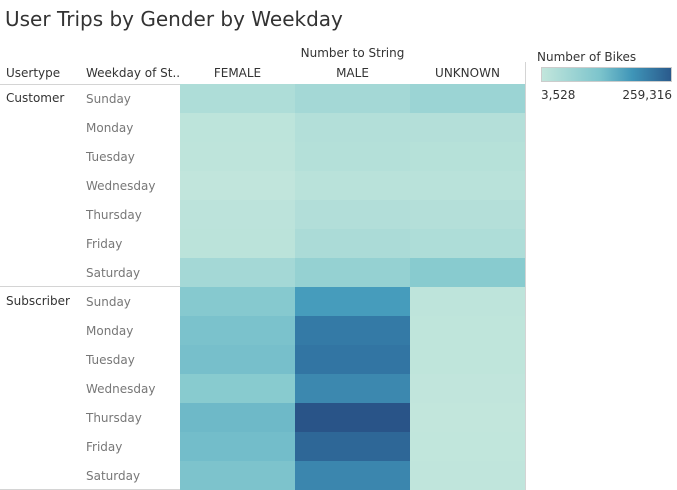  I want to click on column-header-male: MALE, so click(352, 73).